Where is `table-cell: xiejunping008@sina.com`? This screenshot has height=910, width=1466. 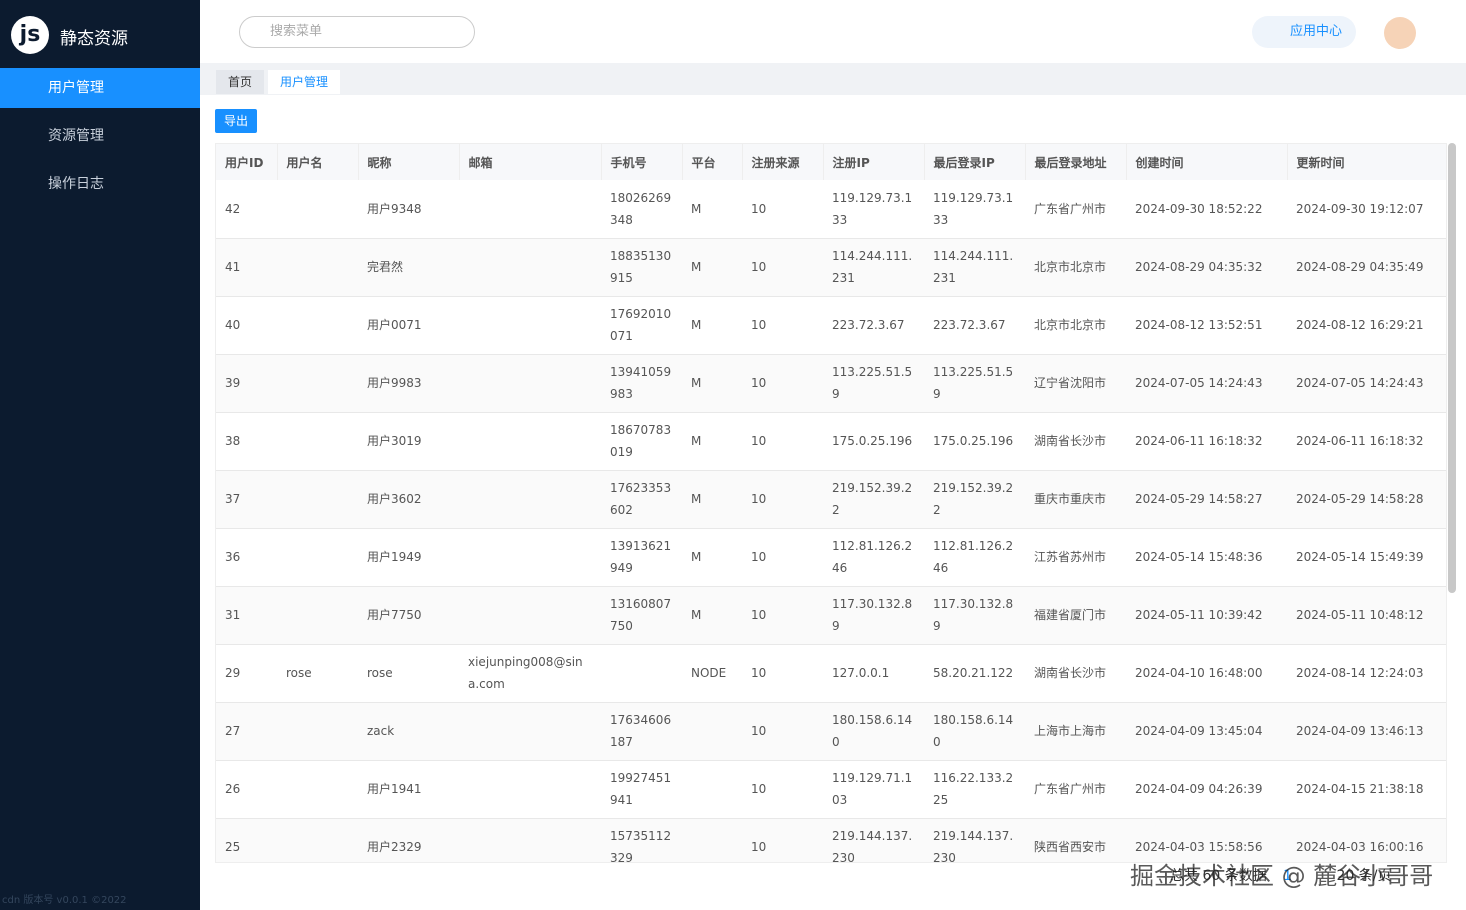 table-cell: xiejunping008@sina.com is located at coordinates (530, 673).